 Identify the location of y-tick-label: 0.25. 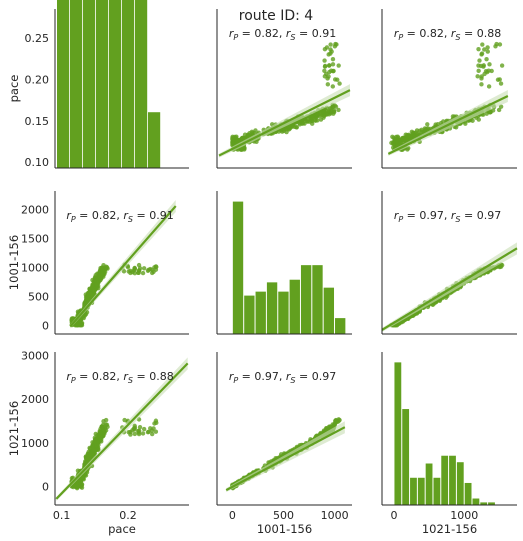
(37, 38).